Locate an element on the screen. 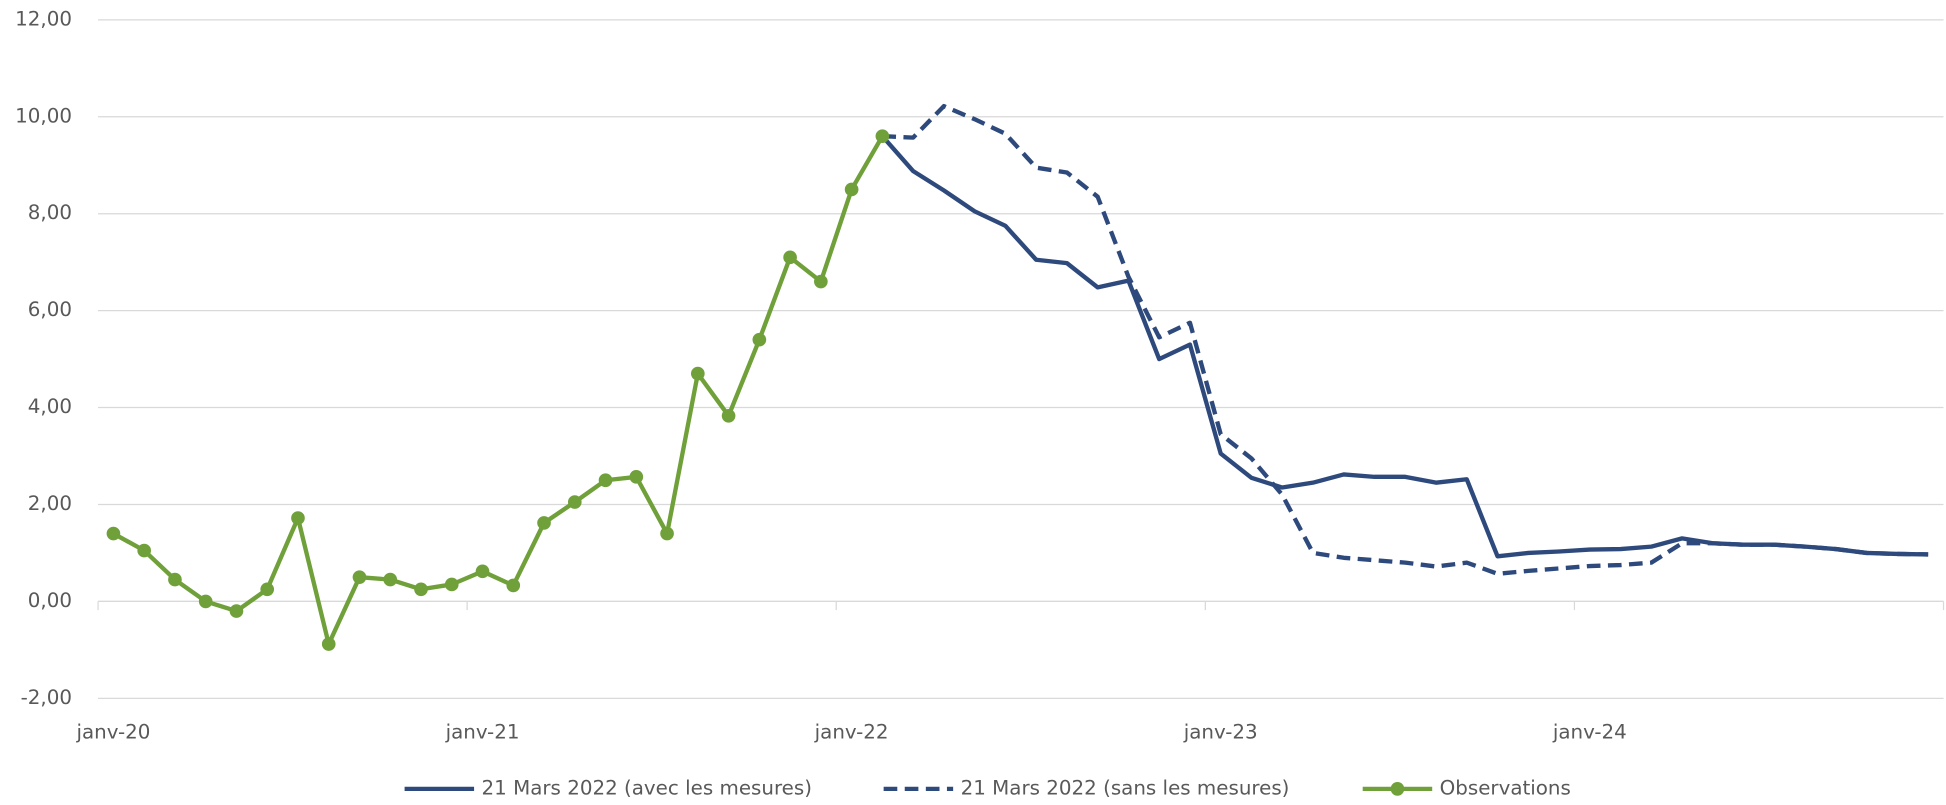 The height and width of the screenshot is (805, 1946). legend-label: 21 Mars 2022 (avec les mesures) is located at coordinates (647, 787).